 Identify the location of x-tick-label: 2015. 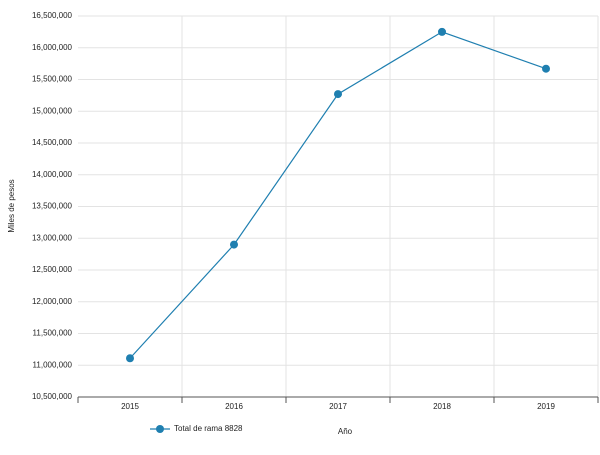
(130, 406).